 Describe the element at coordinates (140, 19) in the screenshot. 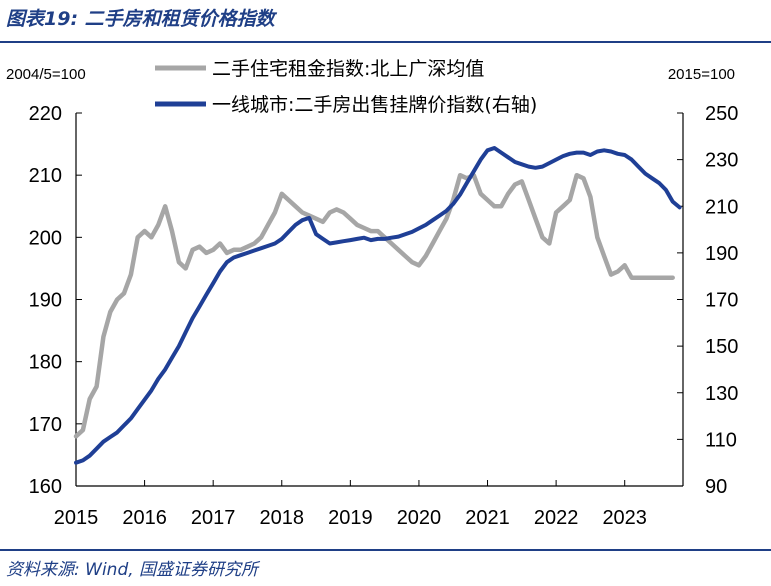

I see `chart-title: 图表19: 二手房和租赁价格指数` at that location.